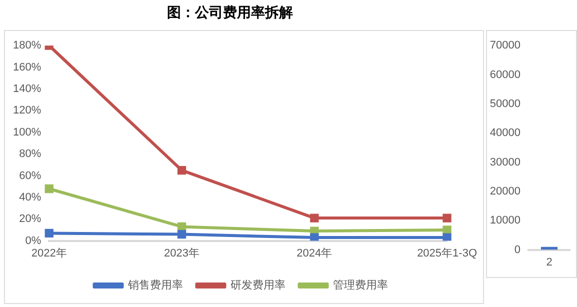 Image resolution: width=577 pixels, height=307 pixels. What do you see at coordinates (505, 74) in the screenshot?
I see `y-tick-label: 60000` at bounding box center [505, 74].